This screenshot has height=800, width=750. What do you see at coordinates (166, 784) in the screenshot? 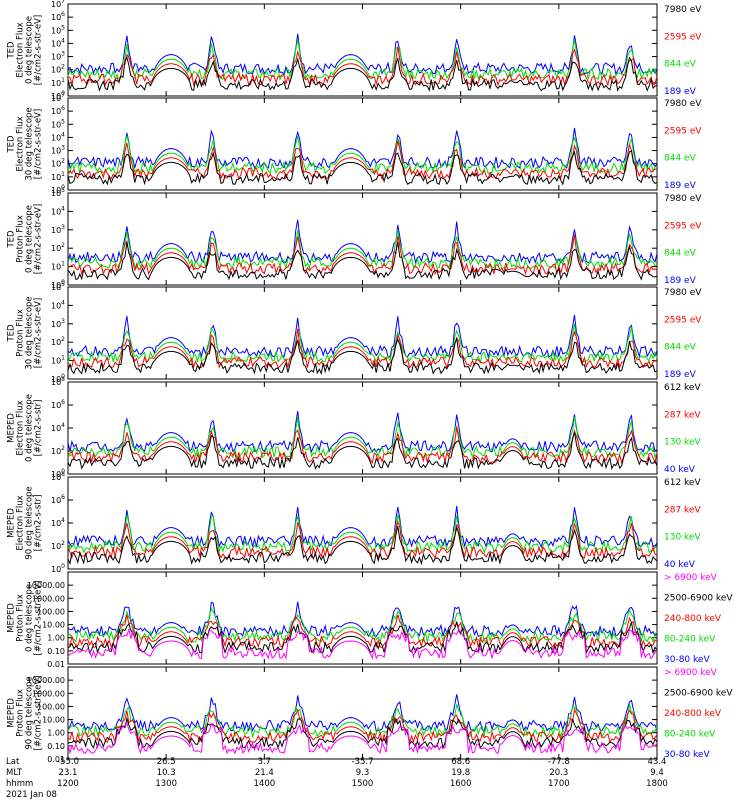
I see `x-axis-value: 1300` at bounding box center [166, 784].